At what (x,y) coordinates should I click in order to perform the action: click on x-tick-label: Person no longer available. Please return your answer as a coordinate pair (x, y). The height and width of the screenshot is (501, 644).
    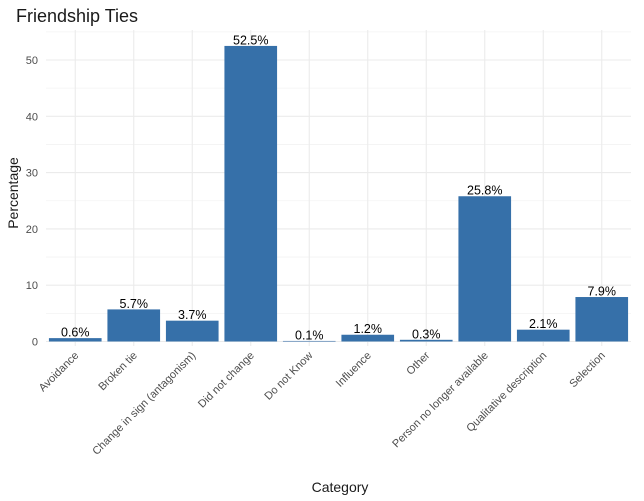
    Looking at the image, I should click on (440, 400).